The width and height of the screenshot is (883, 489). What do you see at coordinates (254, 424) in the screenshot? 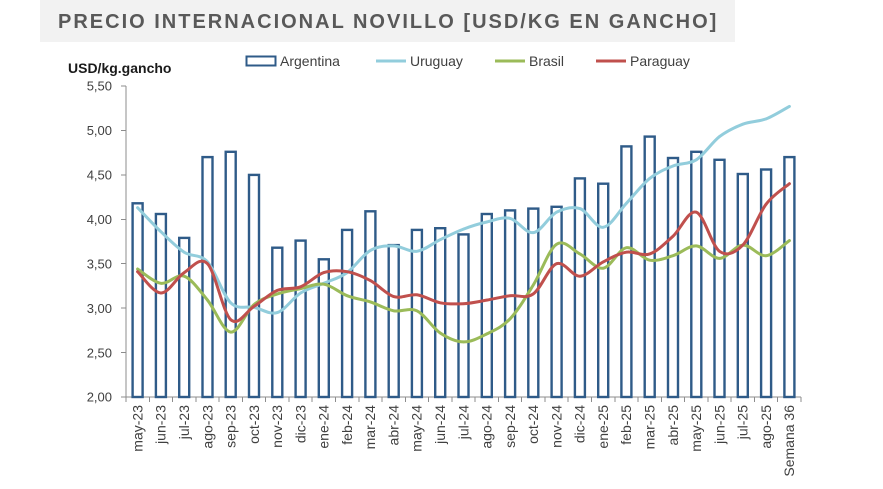
I see `x-tick-label: oct-23` at bounding box center [254, 424].